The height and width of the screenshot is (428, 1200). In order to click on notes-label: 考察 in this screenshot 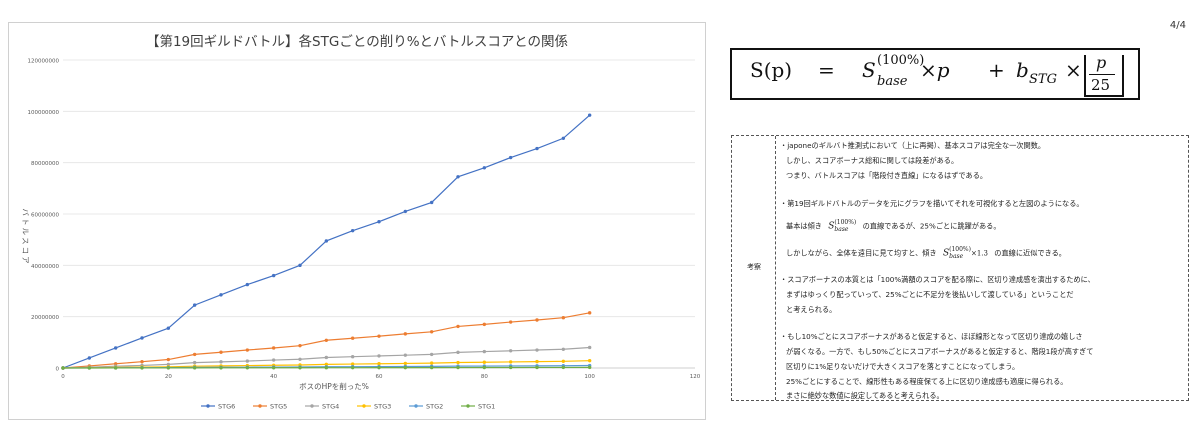, I will do `click(754, 267)`.